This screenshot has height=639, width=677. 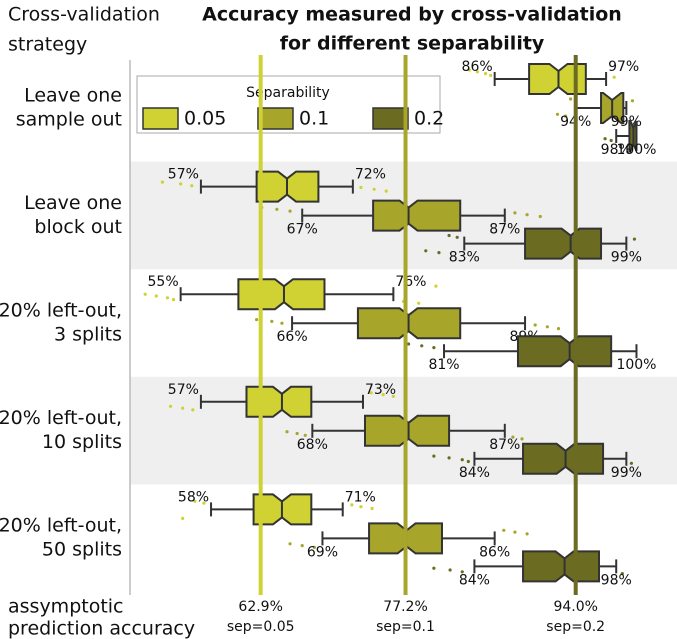 I want to click on category-axis-title: strategy, so click(x=47, y=45).